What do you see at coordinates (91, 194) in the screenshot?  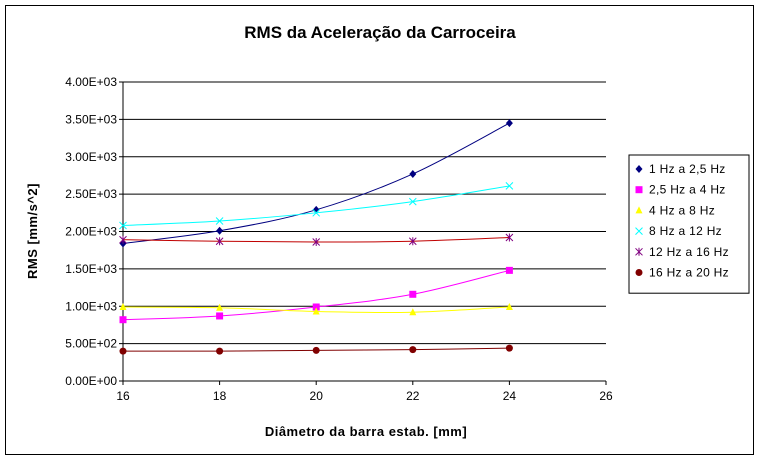 I see `y-tick-label: 2.50E+03` at bounding box center [91, 194].